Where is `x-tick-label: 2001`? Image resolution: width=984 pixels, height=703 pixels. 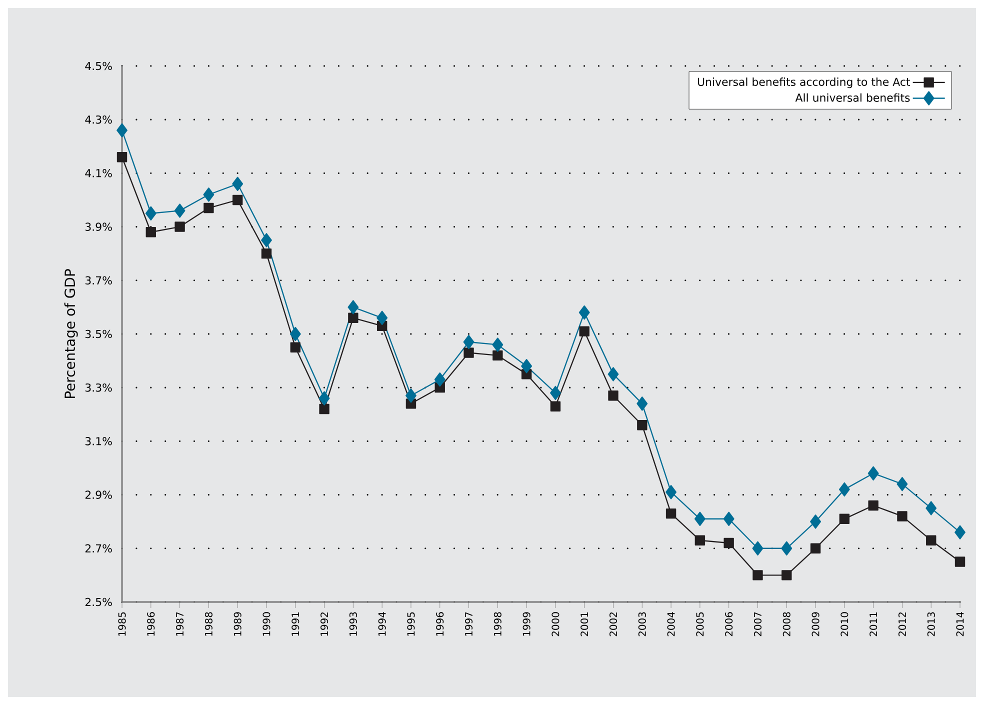 x-tick-label: 2001 is located at coordinates (584, 624).